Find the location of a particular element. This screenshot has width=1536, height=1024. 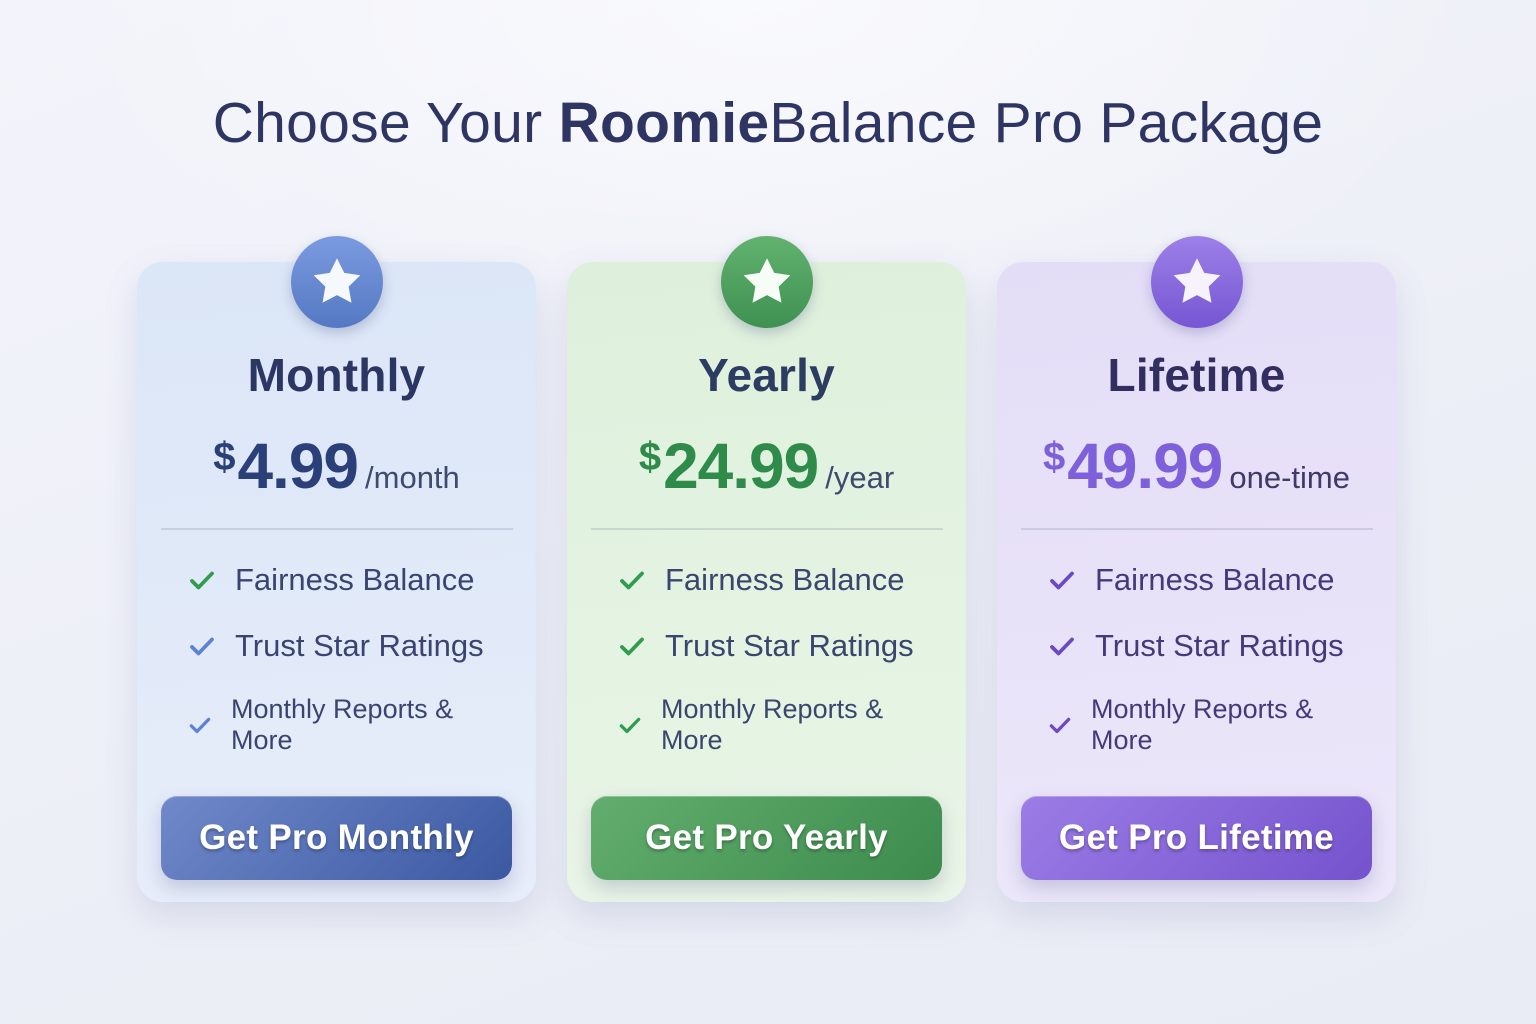

price-line: $ 24.99 /year is located at coordinates (766, 466).